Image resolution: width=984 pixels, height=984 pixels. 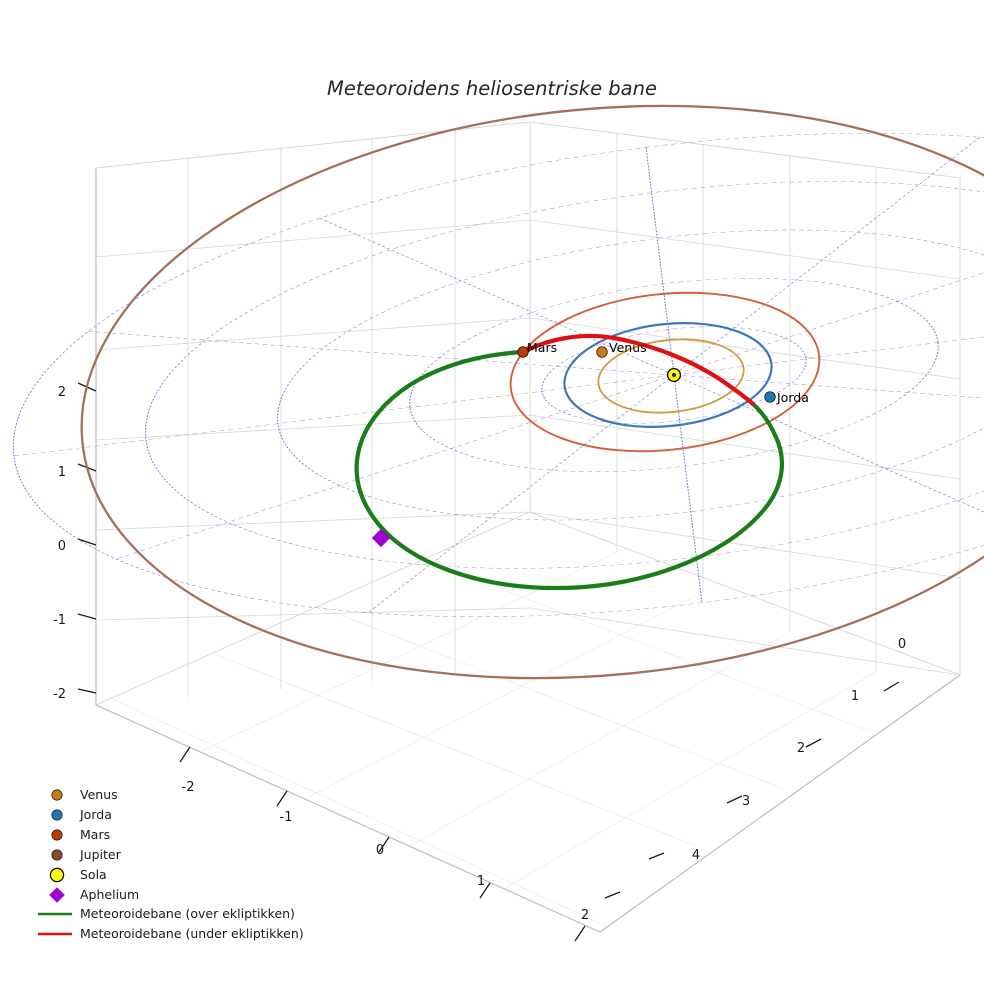 What do you see at coordinates (95, 834) in the screenshot?
I see `legend-label: Mars` at bounding box center [95, 834].